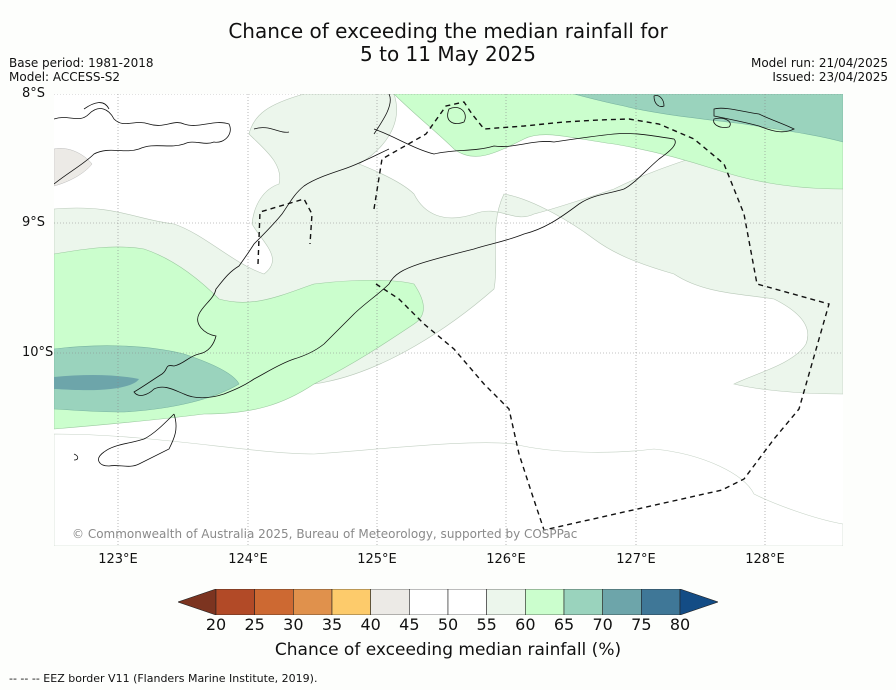 The height and width of the screenshot is (690, 896). Describe the element at coordinates (698, 602) in the screenshot. I see `colorbar-arrow-high` at that location.